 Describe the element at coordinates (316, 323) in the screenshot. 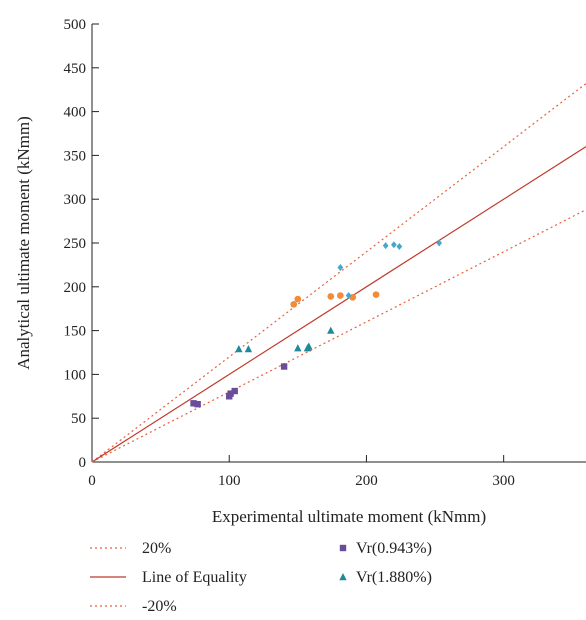

I see `data-points` at that location.